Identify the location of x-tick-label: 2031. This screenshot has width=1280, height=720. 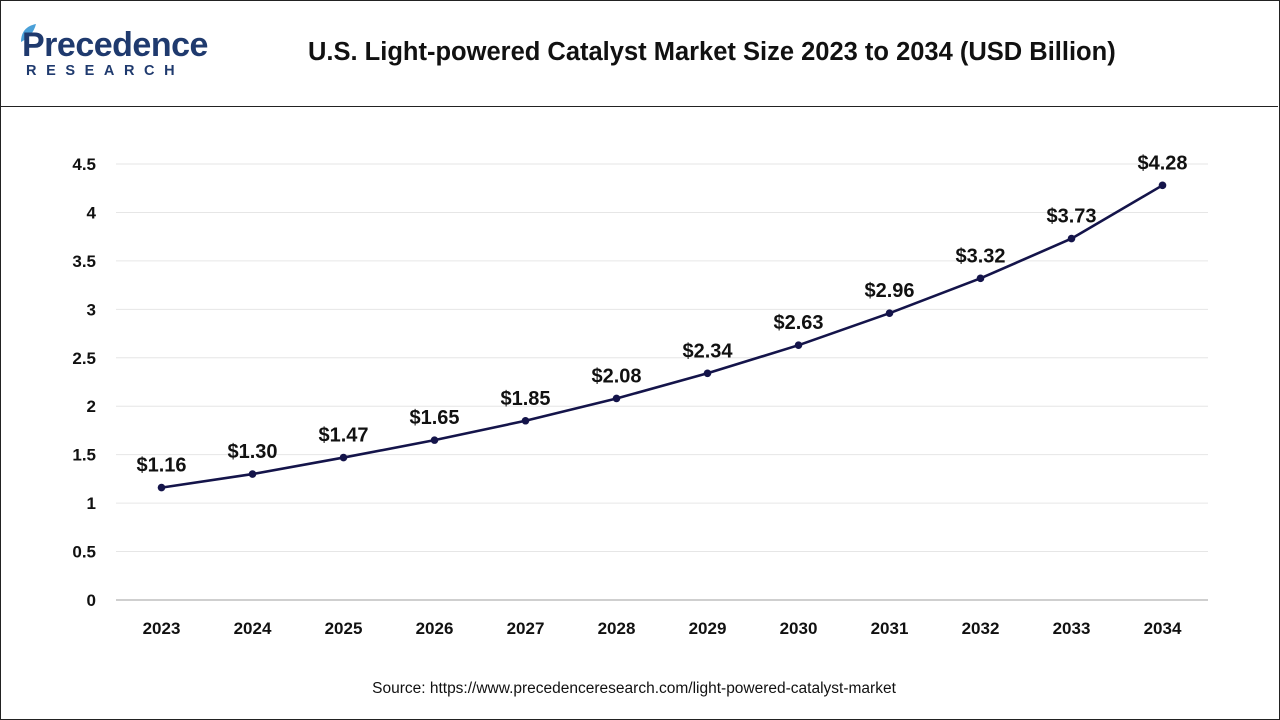
(890, 628).